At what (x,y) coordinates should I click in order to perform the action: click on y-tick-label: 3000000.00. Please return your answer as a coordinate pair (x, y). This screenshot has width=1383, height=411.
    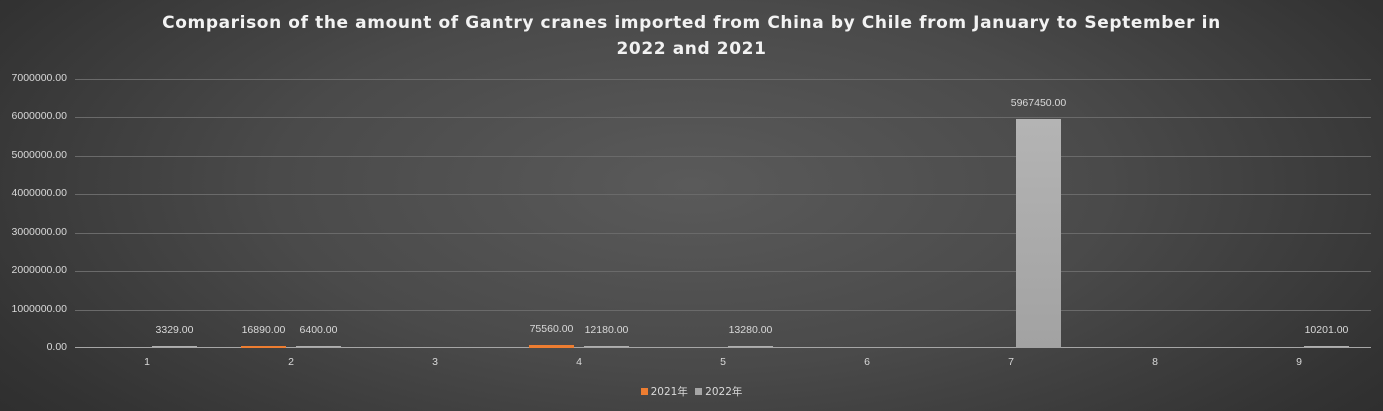
    Looking at the image, I should click on (39, 231).